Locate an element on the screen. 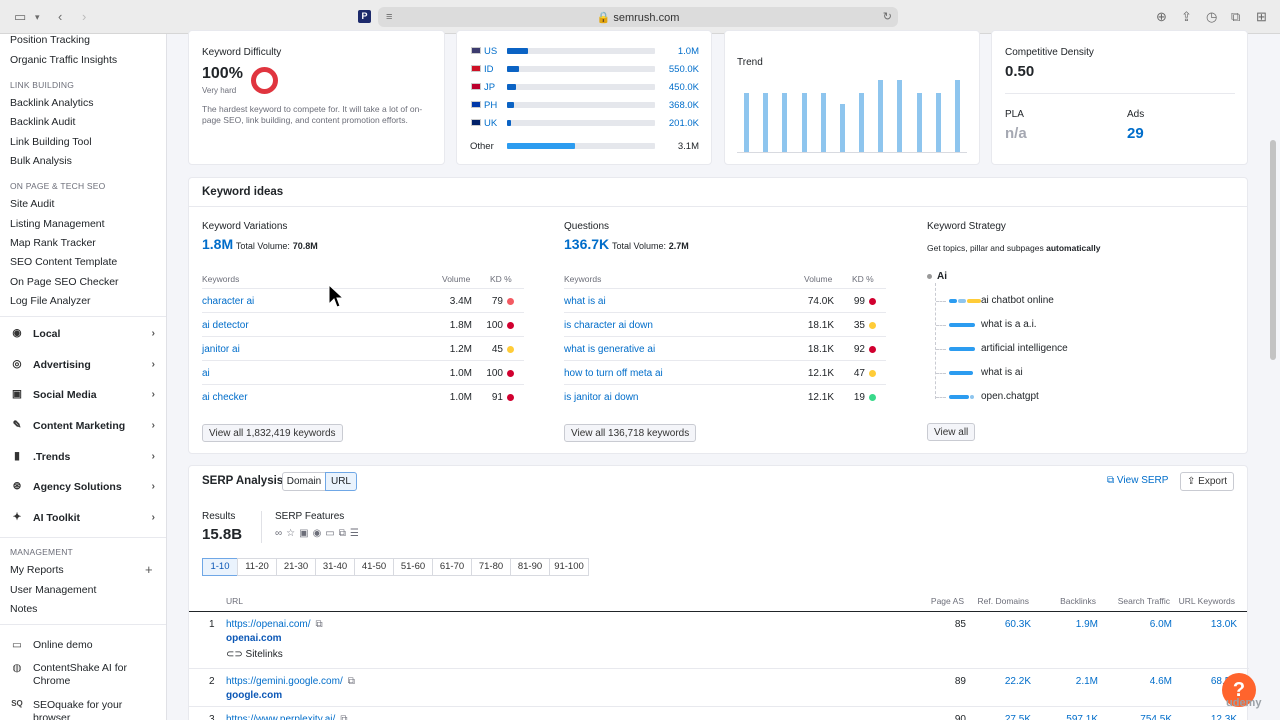 The image size is (1280, 720). sidebar-item-log-file-analyzer: Log File Analyzer is located at coordinates (50, 301).